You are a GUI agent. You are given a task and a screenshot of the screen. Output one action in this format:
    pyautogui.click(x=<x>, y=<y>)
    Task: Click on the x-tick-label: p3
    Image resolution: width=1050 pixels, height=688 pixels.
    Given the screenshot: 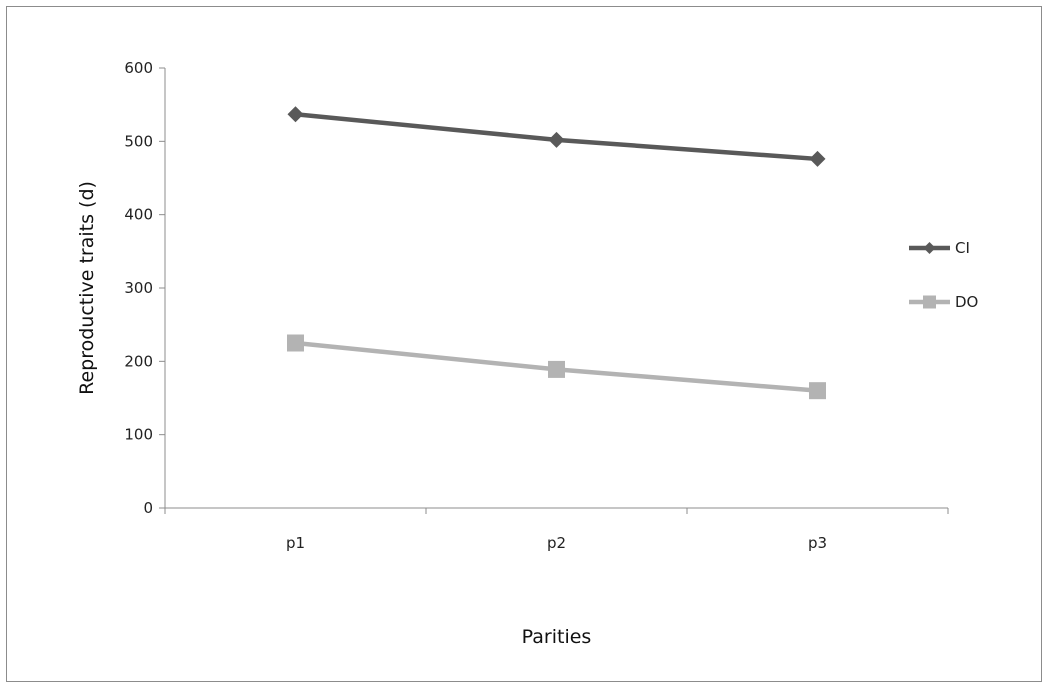 What is the action you would take?
    pyautogui.click(x=817, y=543)
    